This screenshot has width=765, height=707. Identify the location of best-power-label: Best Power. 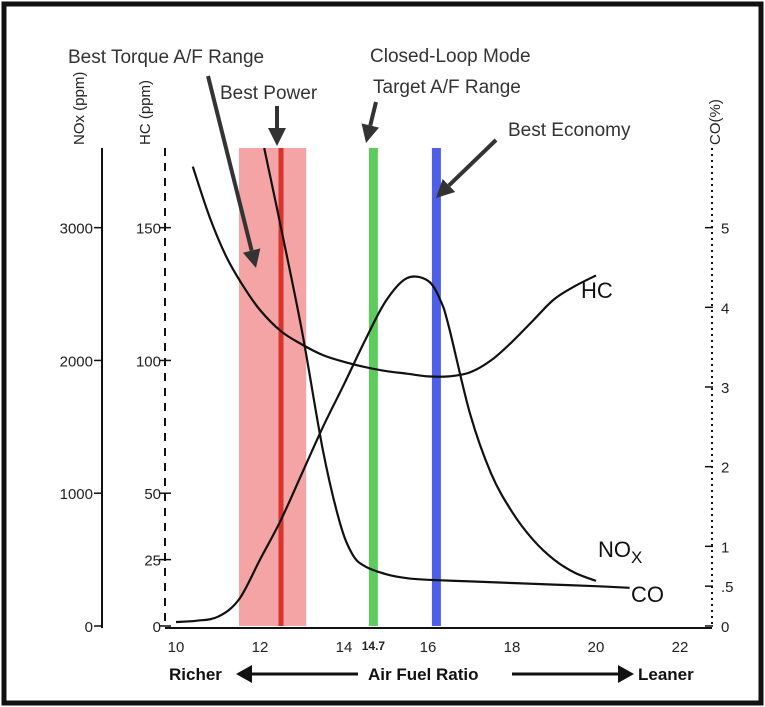
(269, 93).